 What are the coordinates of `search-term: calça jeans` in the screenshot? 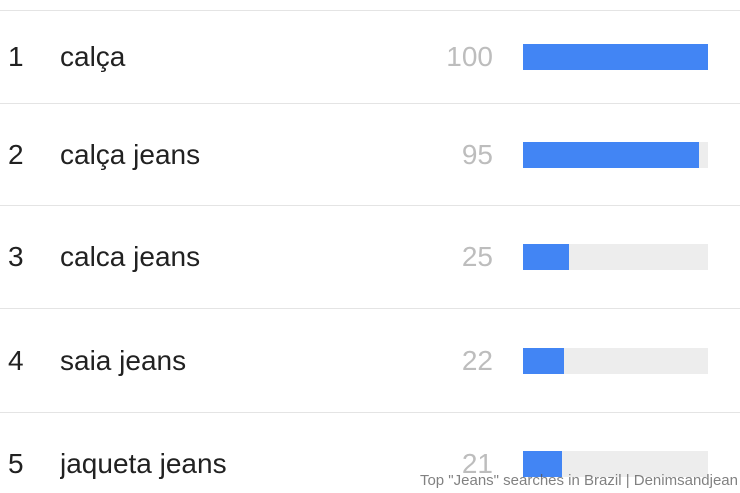 It's located at (130, 154).